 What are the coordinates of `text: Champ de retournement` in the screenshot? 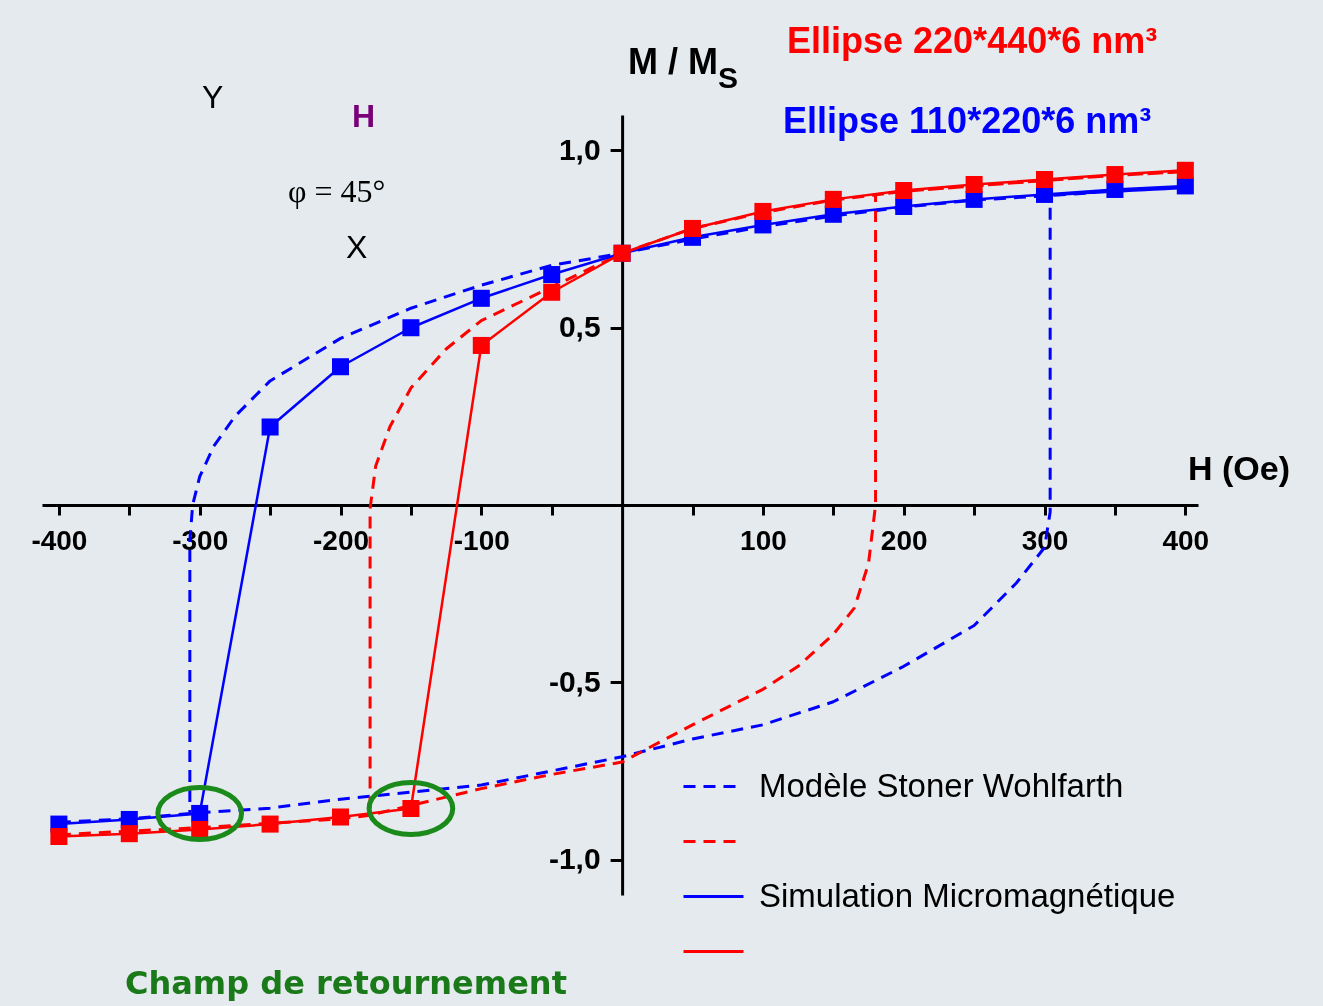 It's located at (346, 983).